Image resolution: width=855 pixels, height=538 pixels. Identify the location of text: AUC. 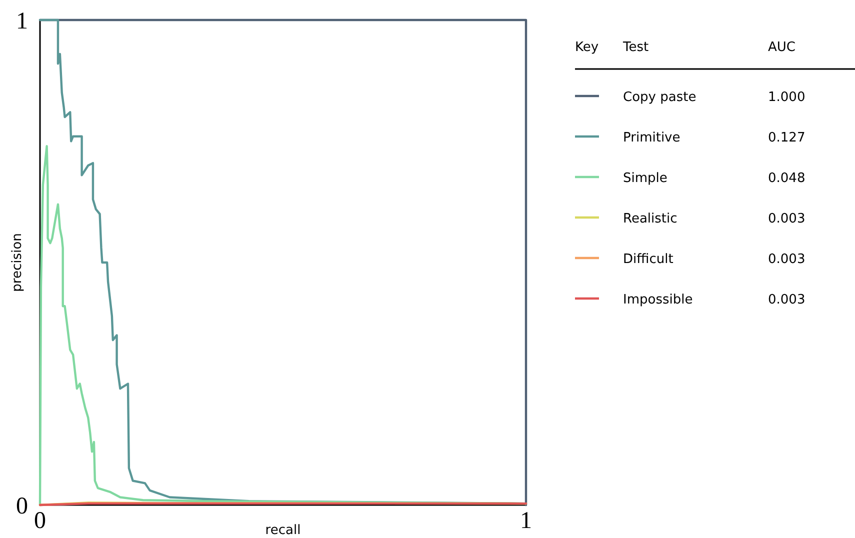
(782, 47).